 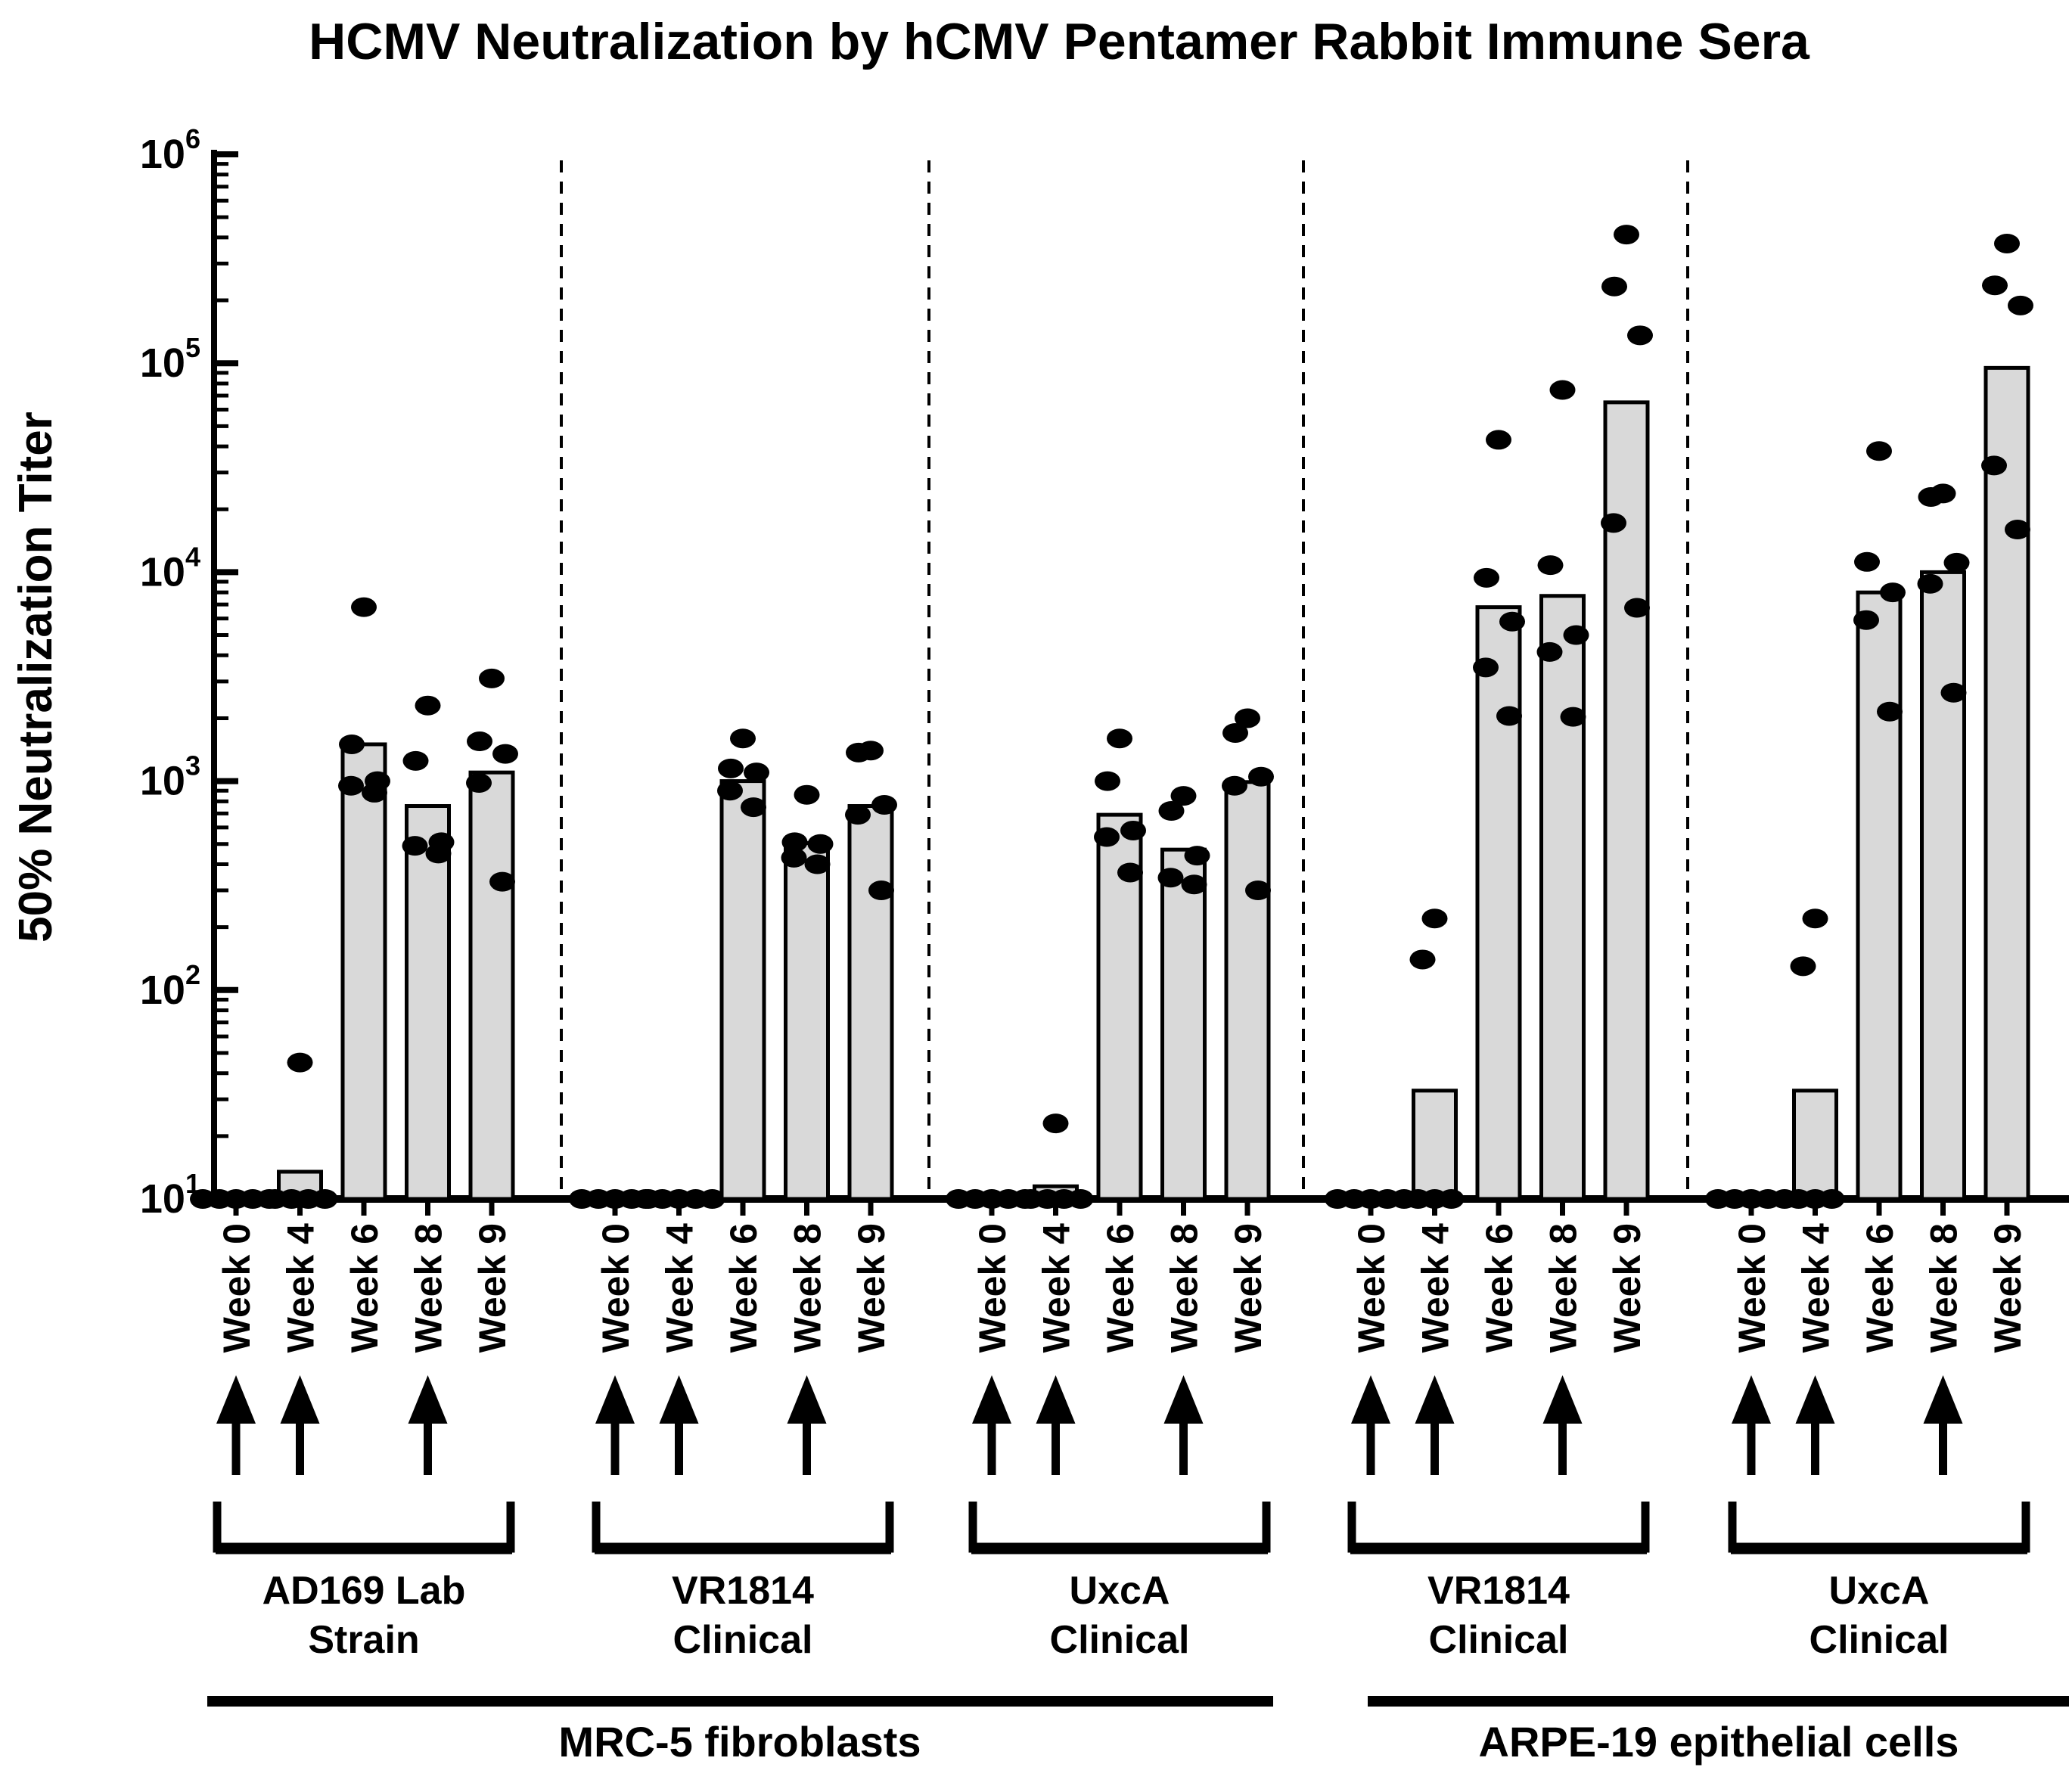 What do you see at coordinates (363, 1640) in the screenshot?
I see `group-label-line2: Strain` at bounding box center [363, 1640].